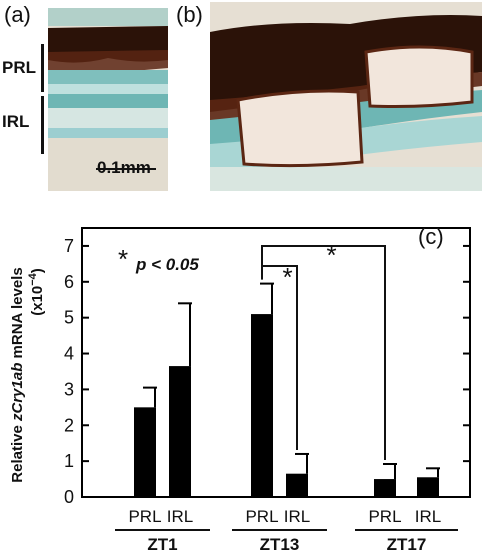 This screenshot has height=550, width=483. I want to click on group-label-zt13: ZT13, so click(280, 542).